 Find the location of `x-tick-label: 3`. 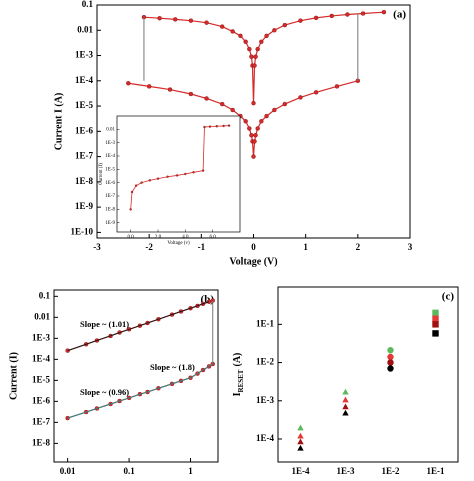

x-tick-label: 3 is located at coordinates (410, 247).